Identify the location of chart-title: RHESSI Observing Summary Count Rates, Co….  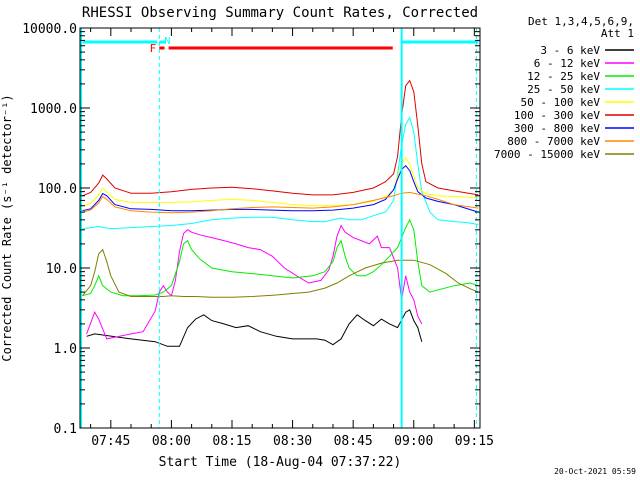
(280, 13).